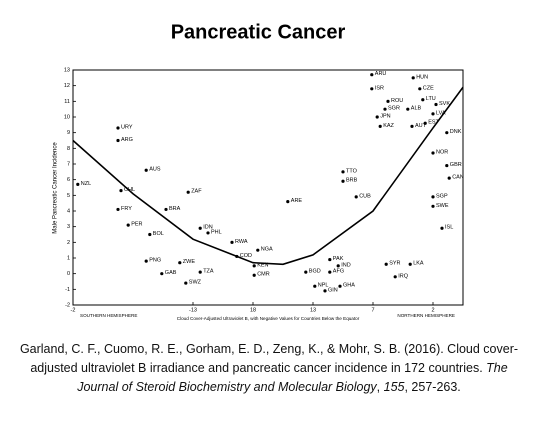 This screenshot has width=538, height=422. Describe the element at coordinates (365, 196) in the screenshot. I see `point-label: CUB` at that location.